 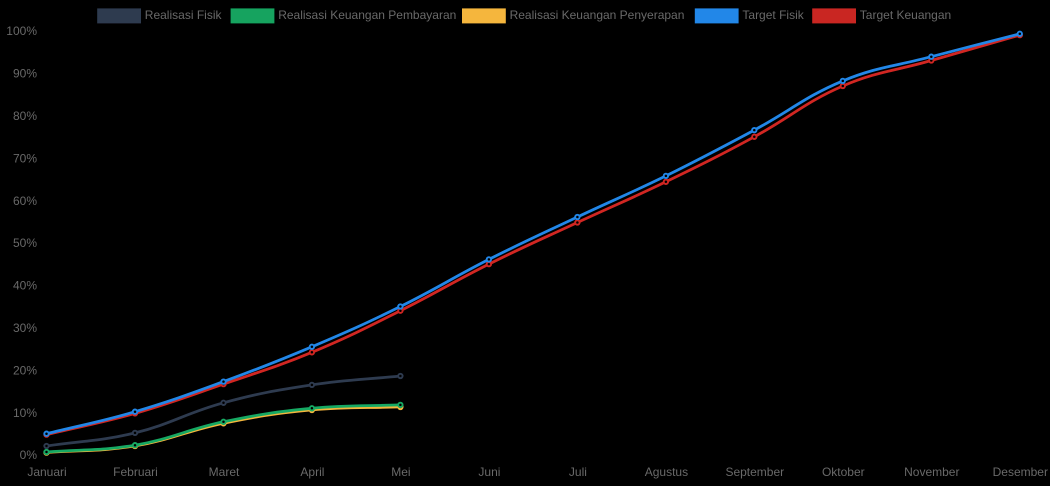 What do you see at coordinates (25, 116) in the screenshot?
I see `svg-text: 80%` at bounding box center [25, 116].